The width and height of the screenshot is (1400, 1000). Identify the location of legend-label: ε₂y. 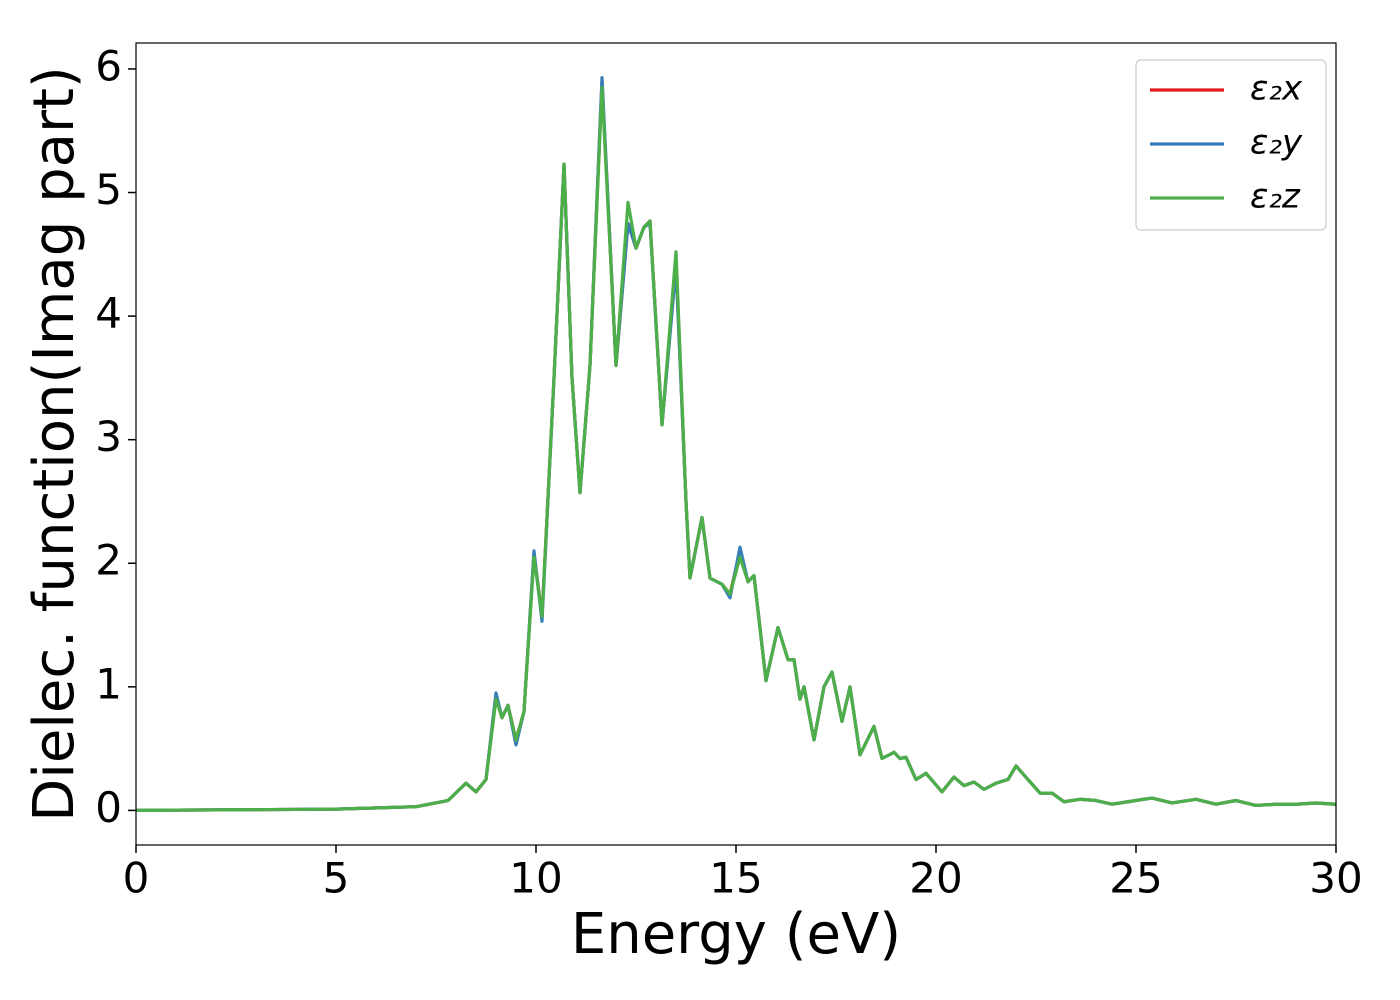
(1276, 143).